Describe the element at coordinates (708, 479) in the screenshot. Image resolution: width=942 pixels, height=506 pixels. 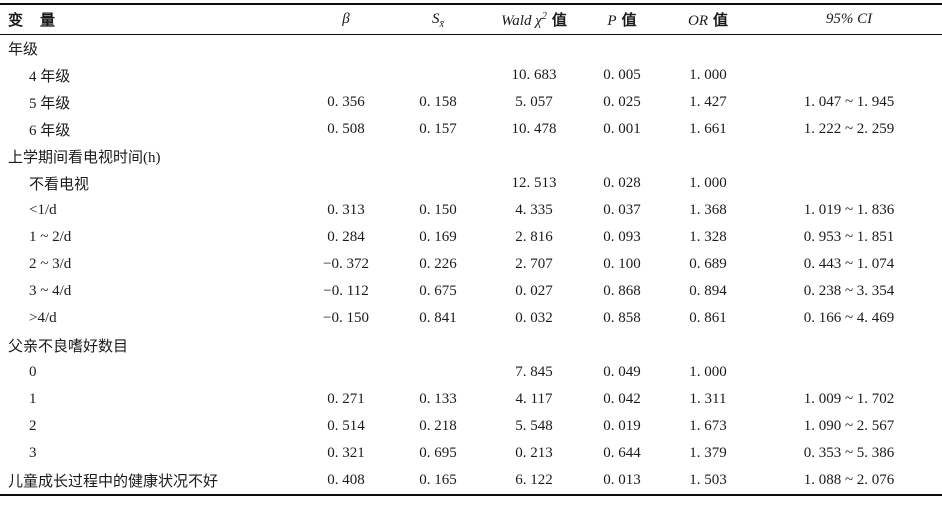
I see `cell-or: 1. 503` at that location.